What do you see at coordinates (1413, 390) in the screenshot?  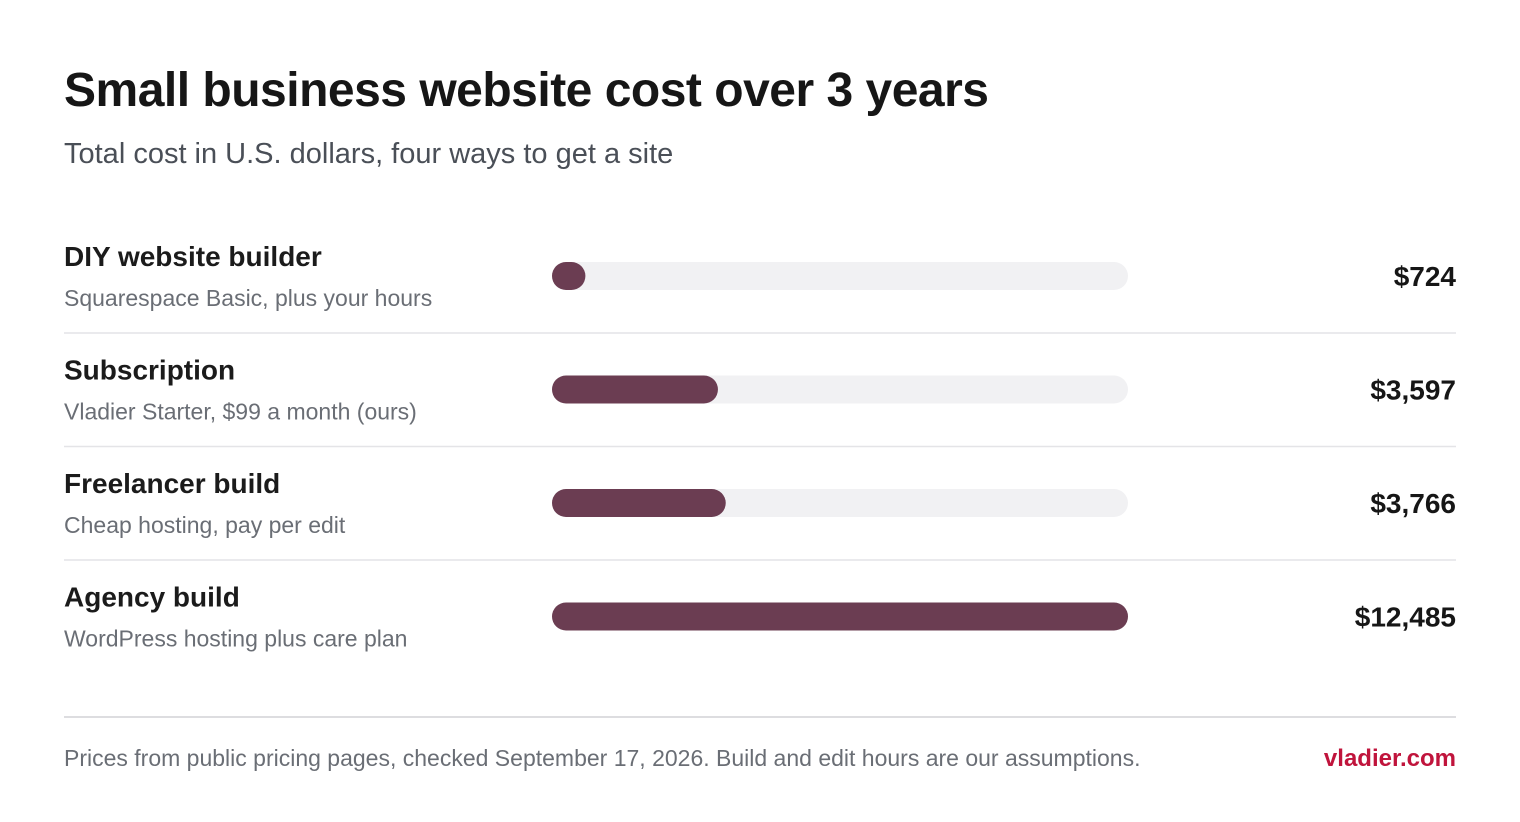 I see `value-label: $3,597` at bounding box center [1413, 390].